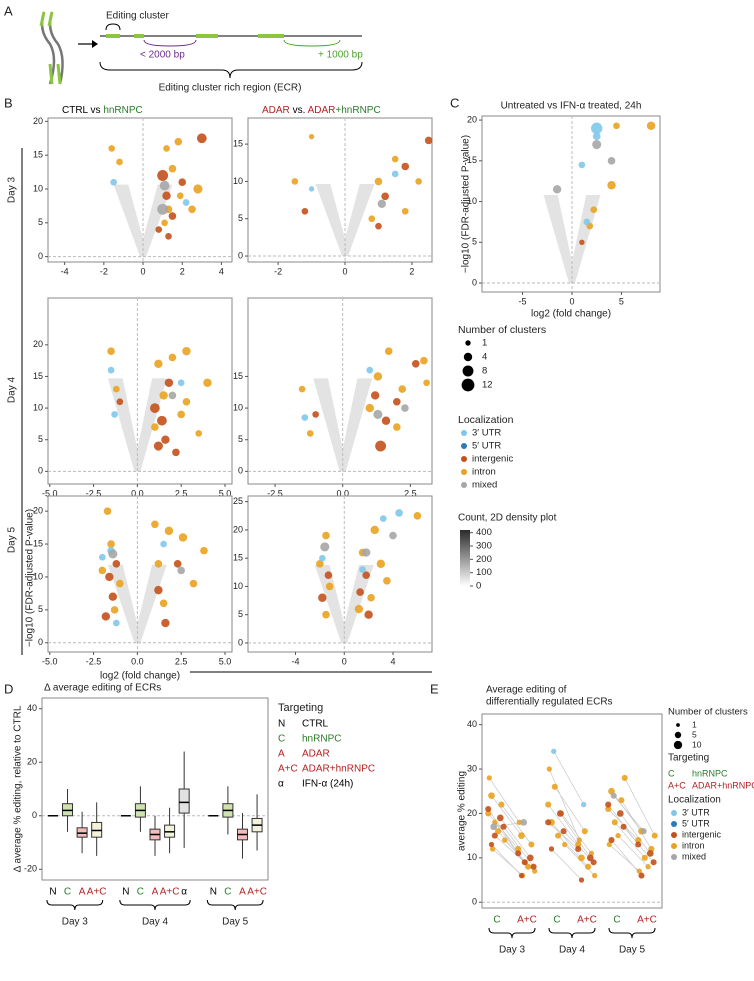 The image size is (754, 981). Describe the element at coordinates (487, 385) in the screenshot. I see `legend-label: 12` at that location.